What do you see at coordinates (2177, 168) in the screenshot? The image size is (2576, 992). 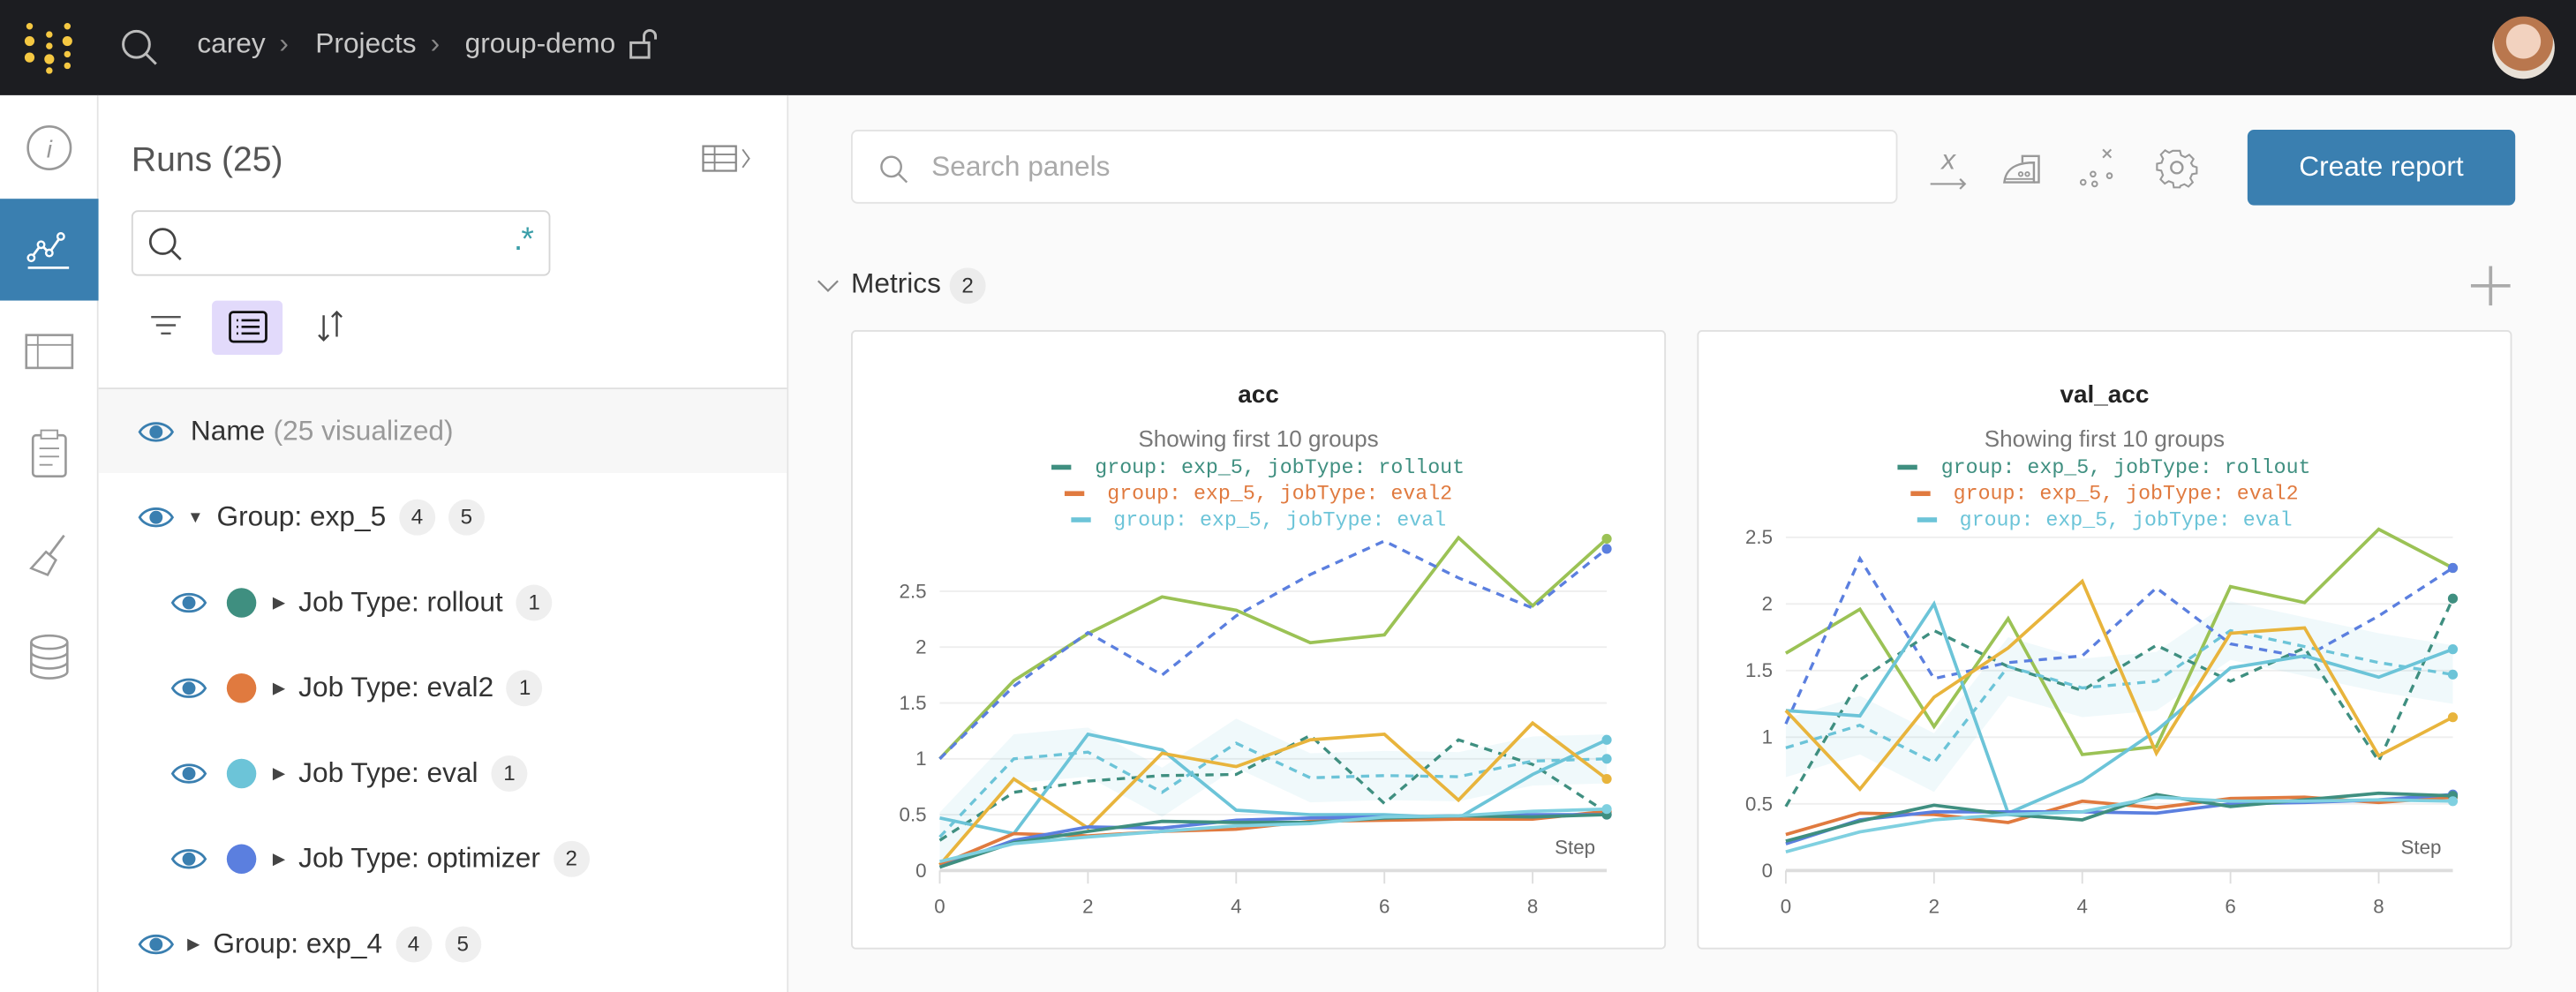 I see `gear-icon` at bounding box center [2177, 168].